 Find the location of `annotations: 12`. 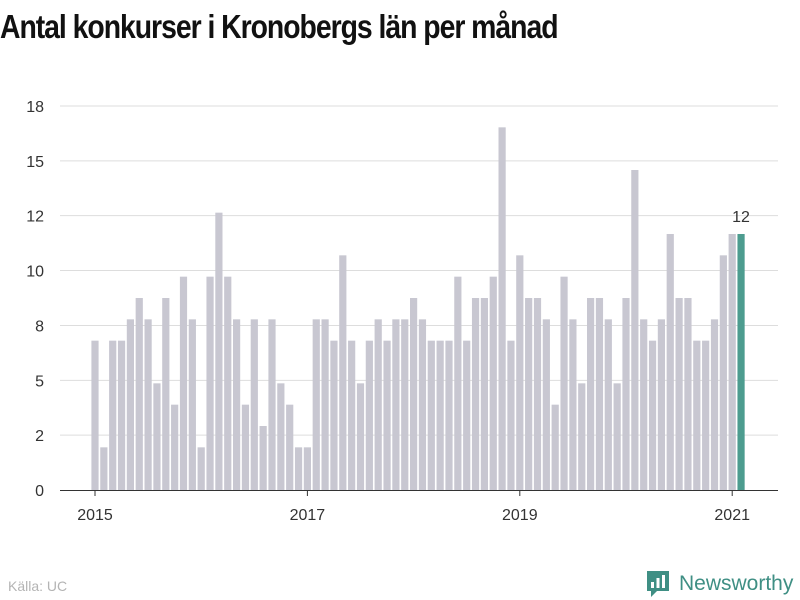

annotations: 12 is located at coordinates (741, 217).